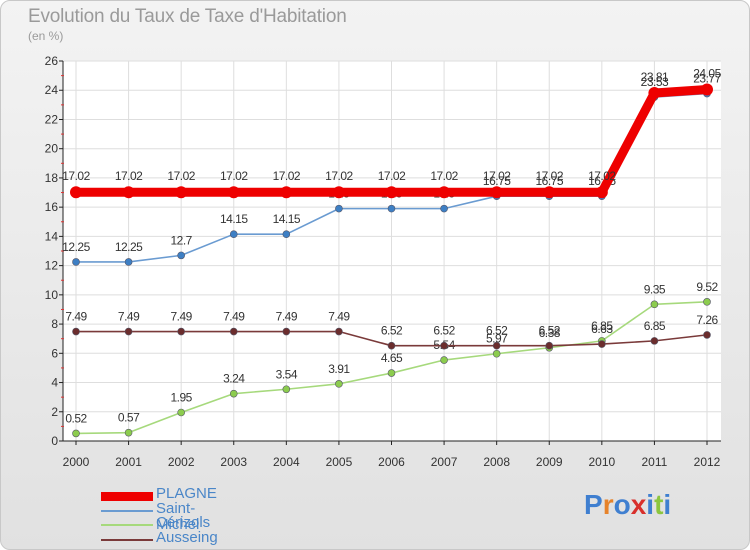 This screenshot has width=750, height=550. I want to click on data-label: 4.65, so click(392, 358).